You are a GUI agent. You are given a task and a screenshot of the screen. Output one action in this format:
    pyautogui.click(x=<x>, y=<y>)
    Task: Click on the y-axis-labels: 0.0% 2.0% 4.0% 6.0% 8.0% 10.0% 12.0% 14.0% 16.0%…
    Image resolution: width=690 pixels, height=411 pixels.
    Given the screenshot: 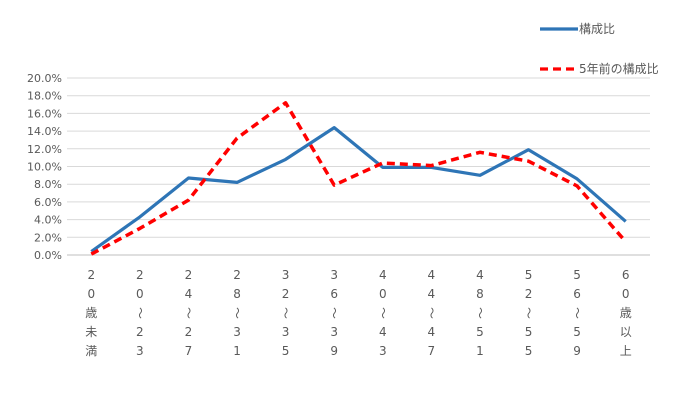 What is the action you would take?
    pyautogui.click(x=44, y=167)
    